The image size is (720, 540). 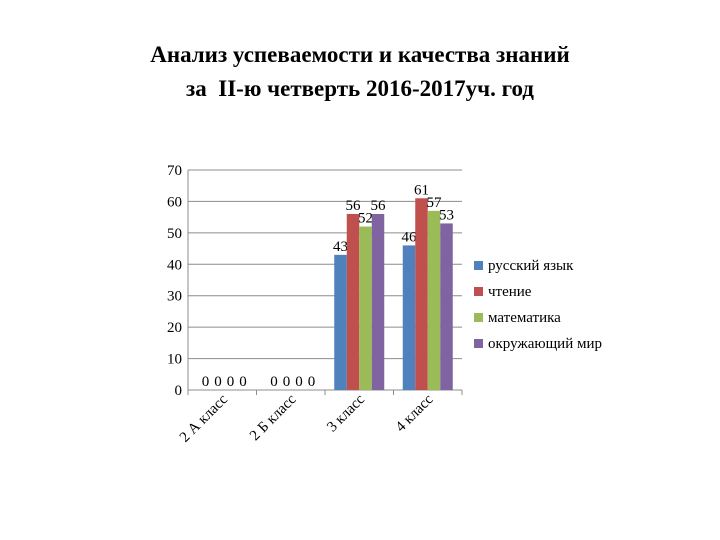 I want to click on legend-label: математика, so click(x=524, y=318).